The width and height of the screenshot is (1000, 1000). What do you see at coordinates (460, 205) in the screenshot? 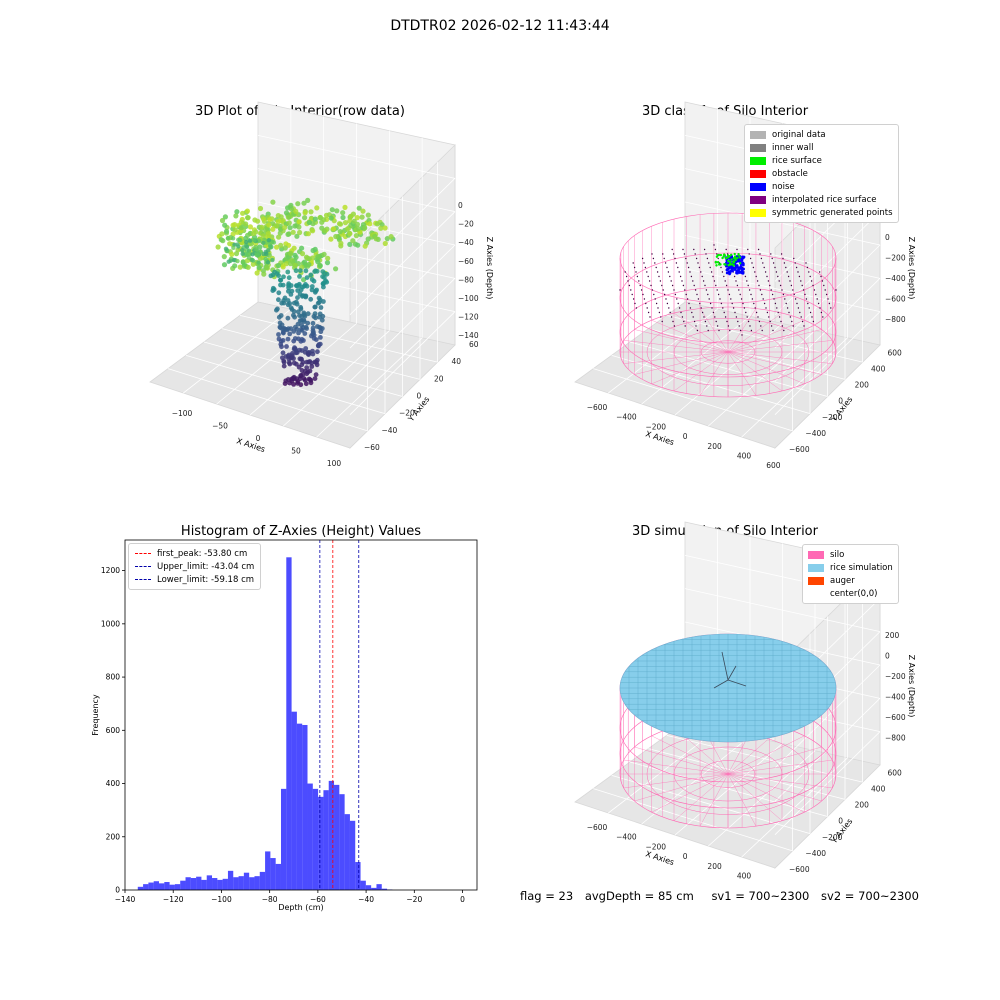
I see `raw-z-tick: 0` at bounding box center [460, 205].